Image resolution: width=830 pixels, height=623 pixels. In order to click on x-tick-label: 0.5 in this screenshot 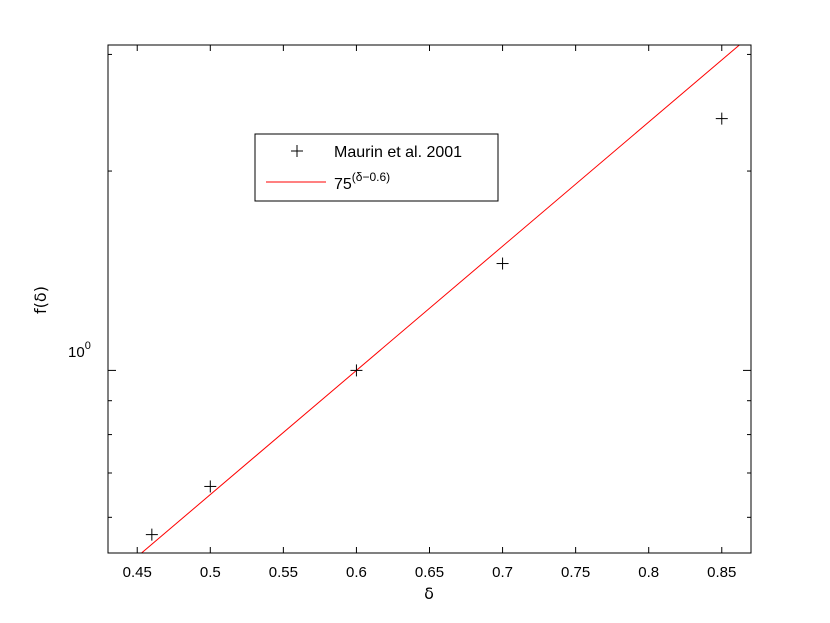, I will do `click(210, 572)`.